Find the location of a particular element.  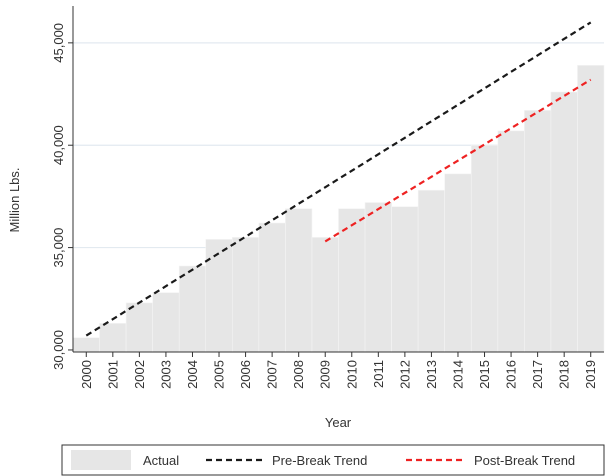

y-tick-label-40,000: 40,000 is located at coordinates (58, 145).